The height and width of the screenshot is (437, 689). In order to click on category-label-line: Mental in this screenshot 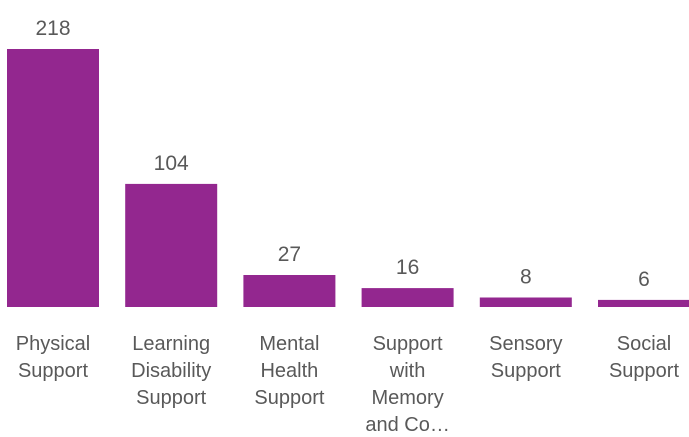, I will do `click(289, 344)`.